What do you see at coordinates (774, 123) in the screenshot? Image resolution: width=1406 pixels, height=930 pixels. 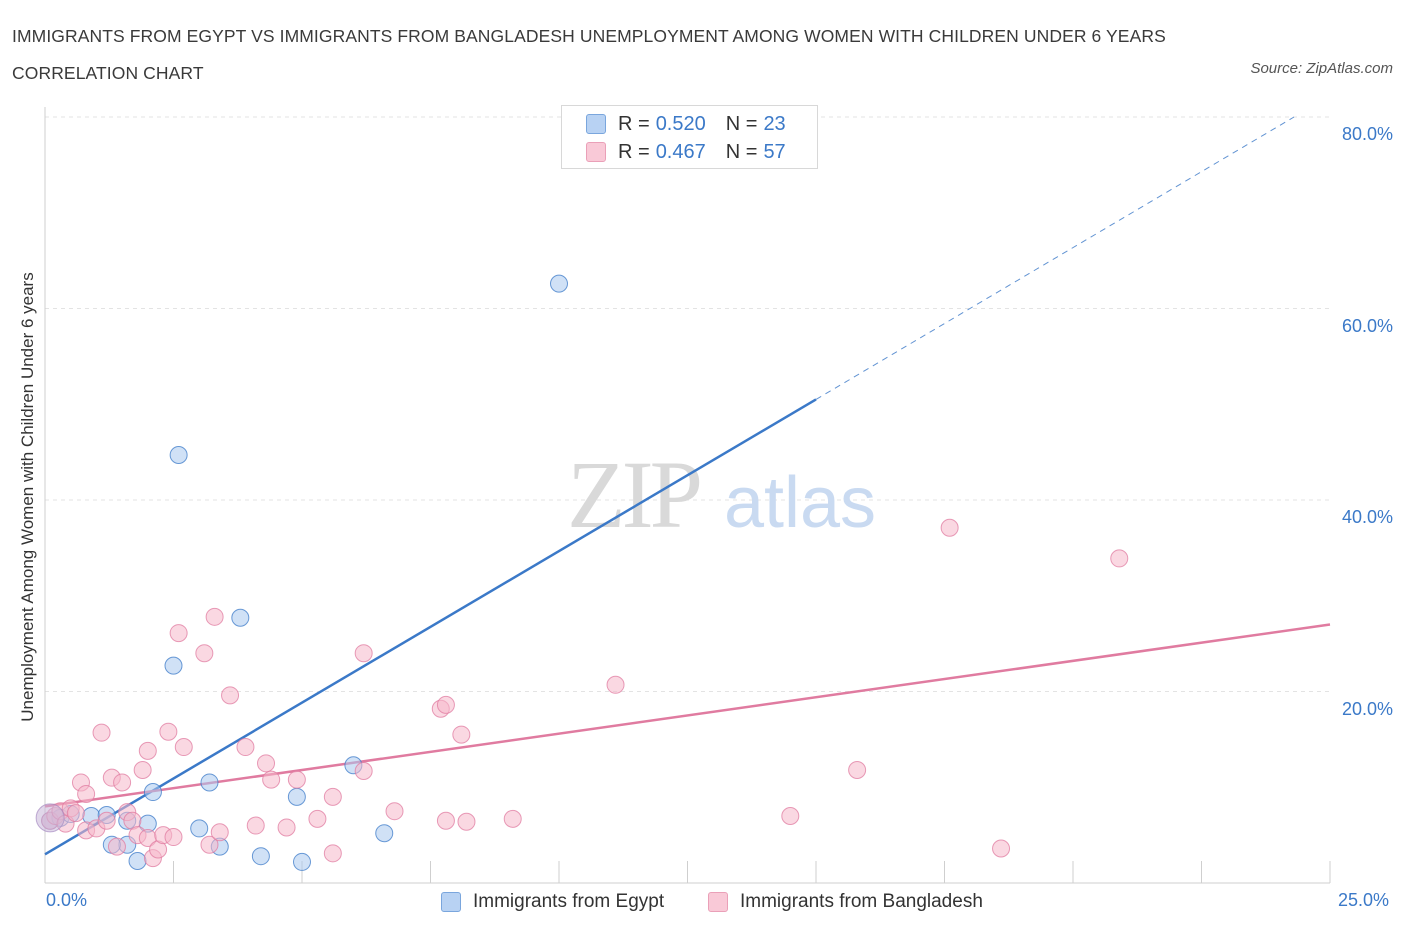 I see `legend-n-egypt: 23` at bounding box center [774, 123].